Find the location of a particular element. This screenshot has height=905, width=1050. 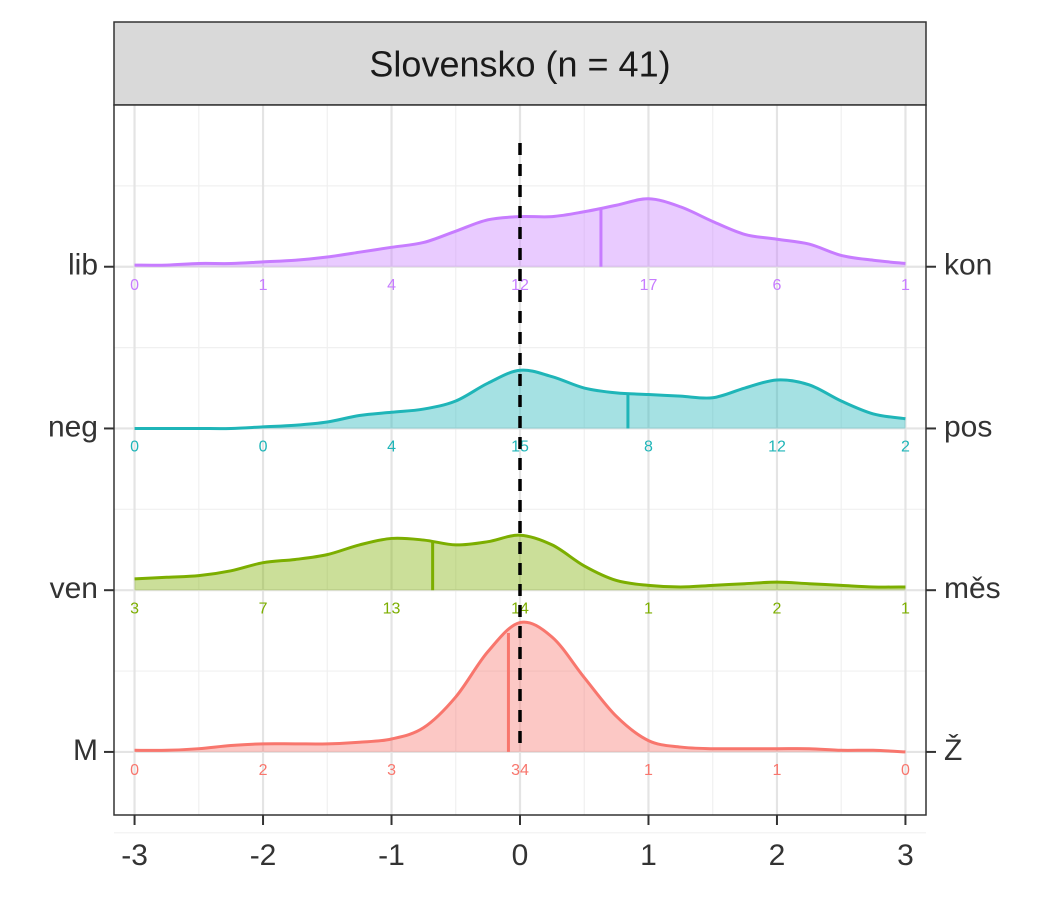

strip is located at coordinates (520, 63).